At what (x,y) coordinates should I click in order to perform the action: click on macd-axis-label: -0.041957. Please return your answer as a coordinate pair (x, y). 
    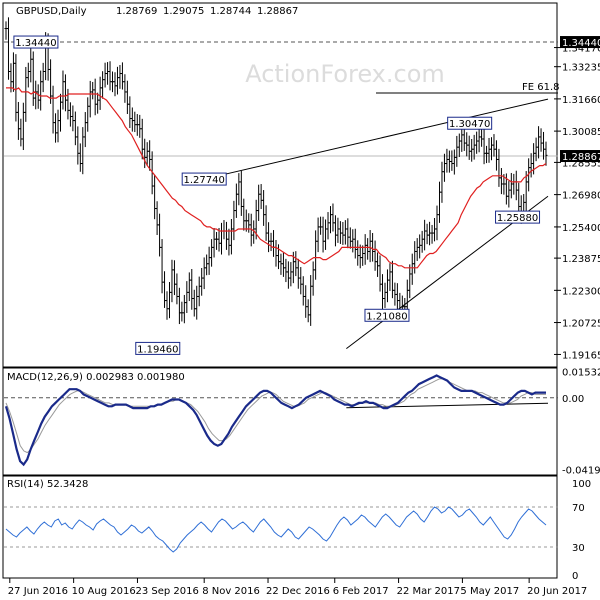
    Looking at the image, I should click on (581, 471).